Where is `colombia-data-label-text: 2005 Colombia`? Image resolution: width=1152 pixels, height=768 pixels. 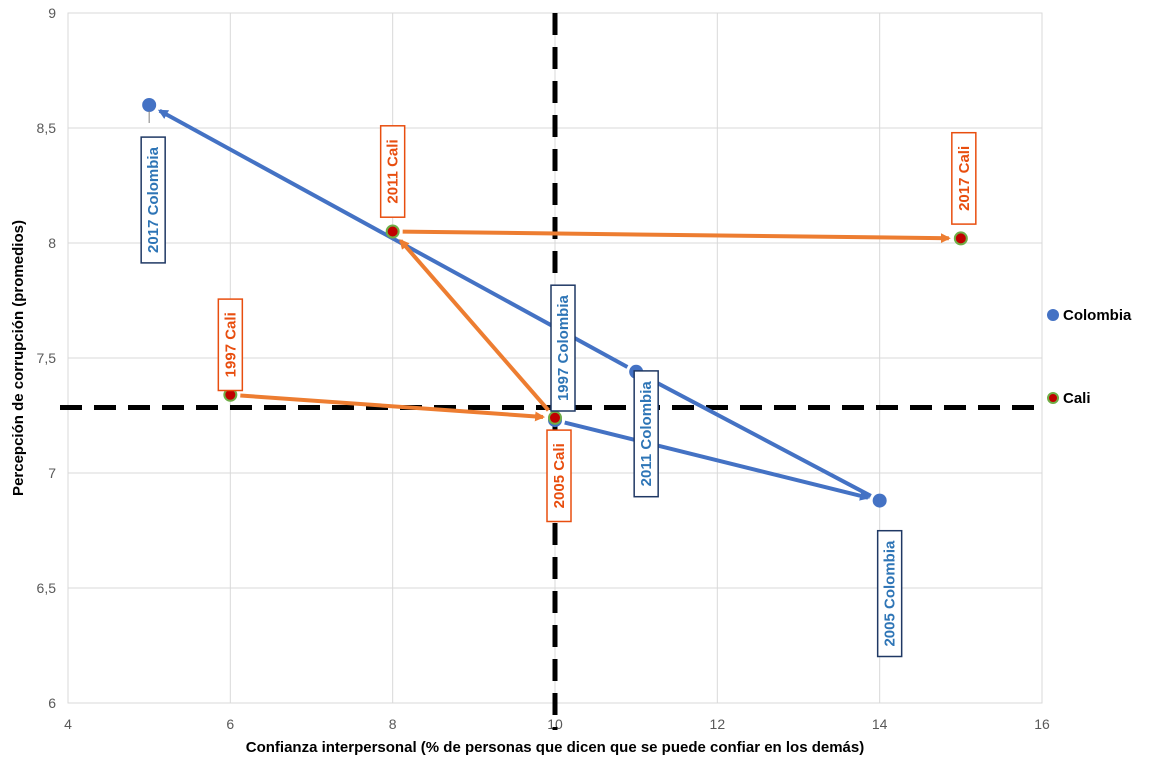
colombia-data-label-text: 2005 Colombia is located at coordinates (890, 593).